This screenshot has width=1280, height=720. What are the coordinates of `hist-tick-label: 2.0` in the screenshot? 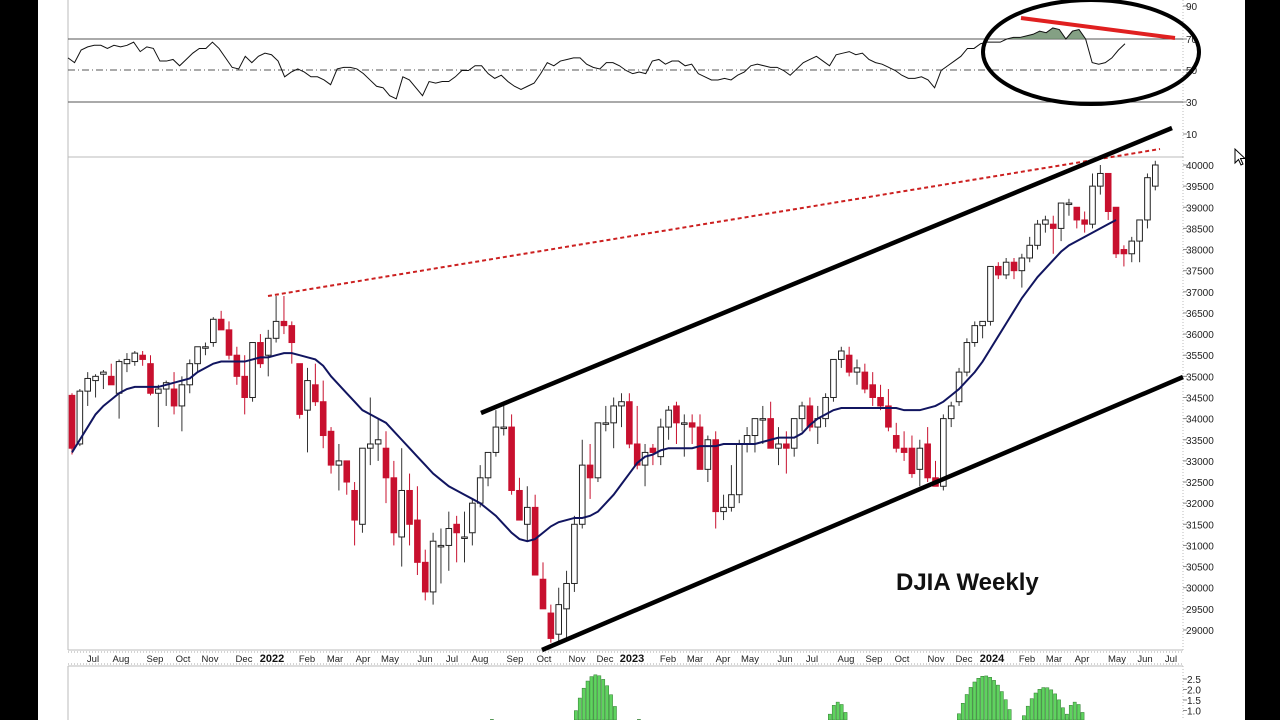 It's located at (1194, 691).